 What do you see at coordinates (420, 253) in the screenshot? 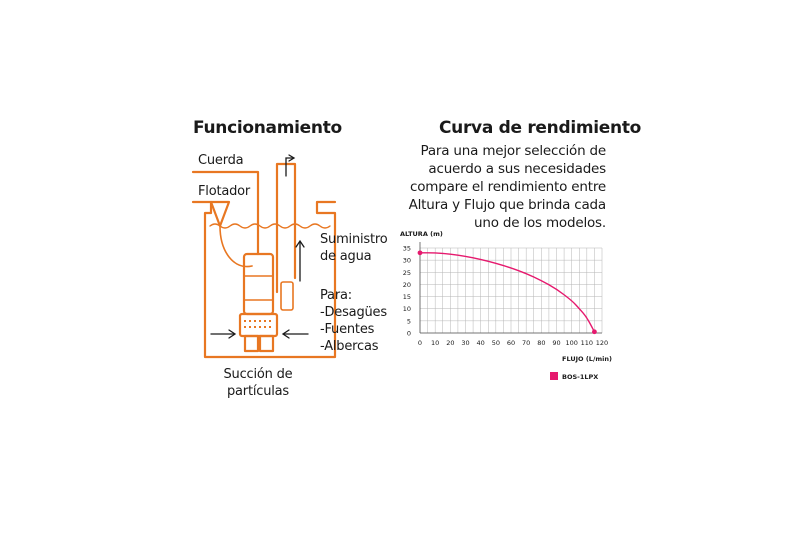
I see `data-point-start` at bounding box center [420, 253].